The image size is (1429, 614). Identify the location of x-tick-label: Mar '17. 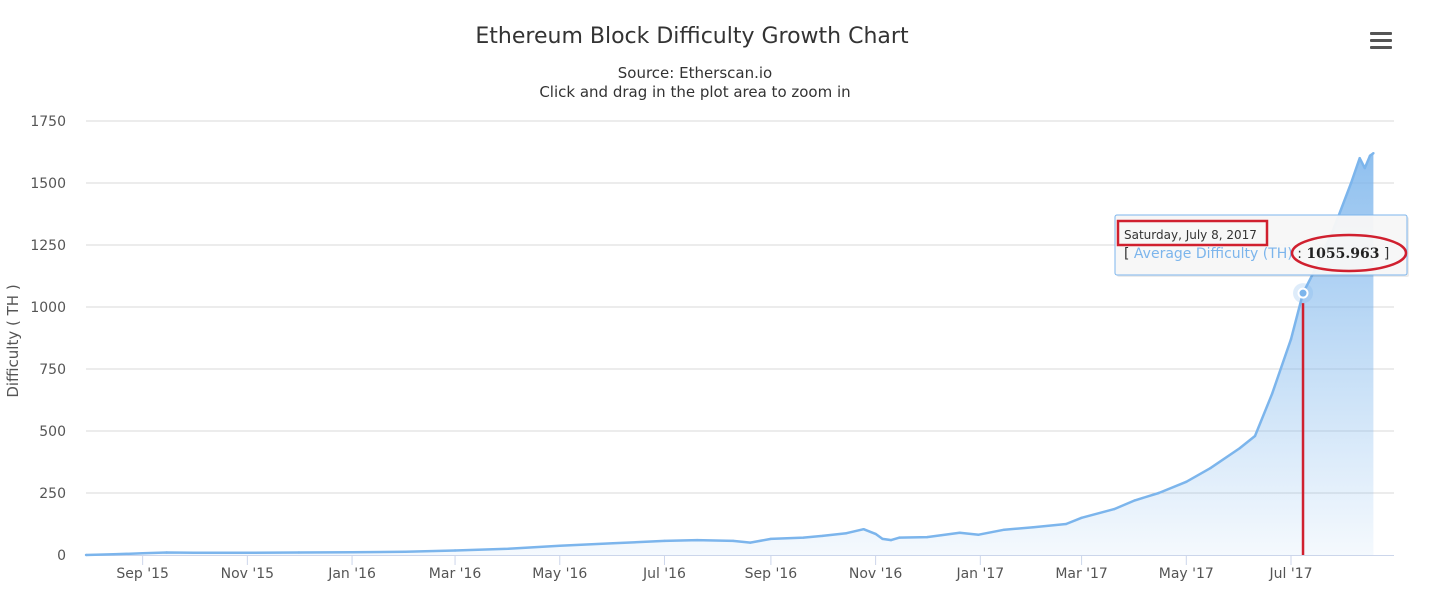
(1081, 574).